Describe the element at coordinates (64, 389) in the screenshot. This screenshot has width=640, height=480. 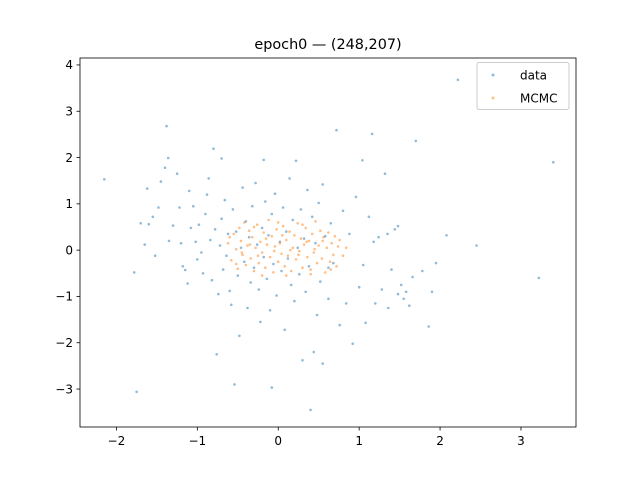
I see `y-tick-label: −3` at that location.